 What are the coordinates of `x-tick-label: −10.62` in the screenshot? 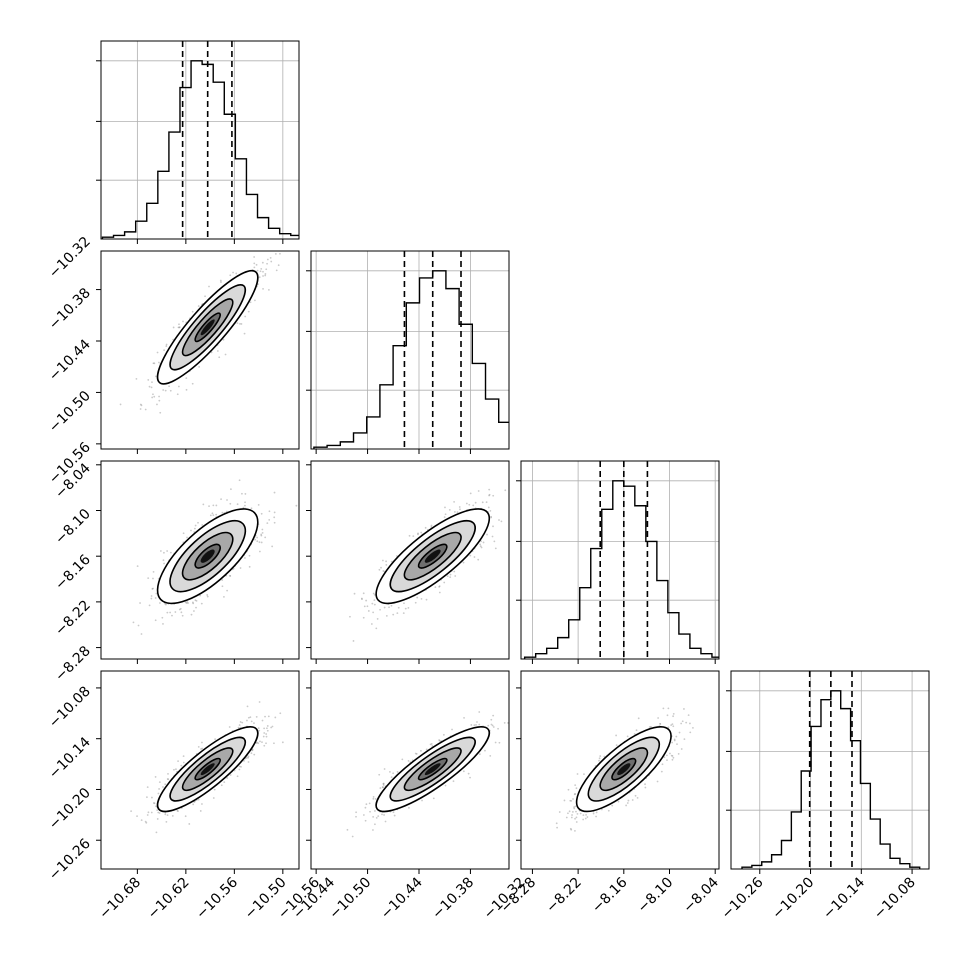 It's located at (169, 899).